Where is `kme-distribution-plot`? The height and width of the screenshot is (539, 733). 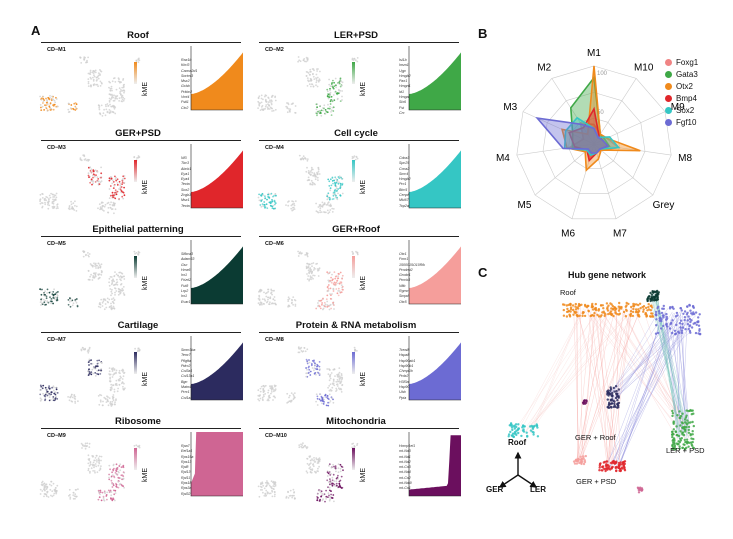
kme-distribution-plot is located at coordinates (434, 368).